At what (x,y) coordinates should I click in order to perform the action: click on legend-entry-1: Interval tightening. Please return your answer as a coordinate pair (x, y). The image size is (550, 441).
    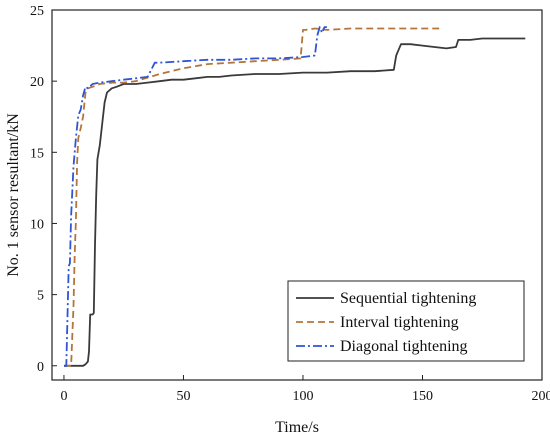
    Looking at the image, I should click on (399, 322).